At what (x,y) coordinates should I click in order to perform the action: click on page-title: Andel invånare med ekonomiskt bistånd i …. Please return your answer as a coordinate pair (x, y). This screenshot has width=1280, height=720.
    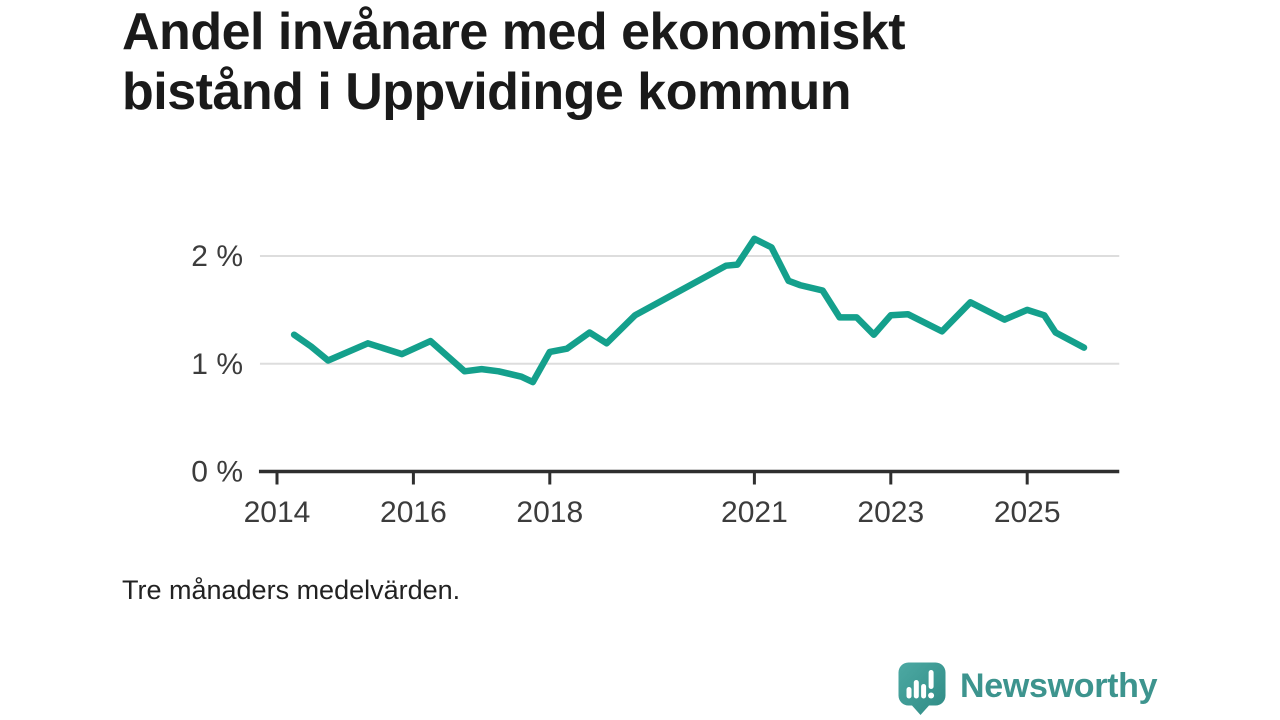
    Looking at the image, I should click on (602, 62).